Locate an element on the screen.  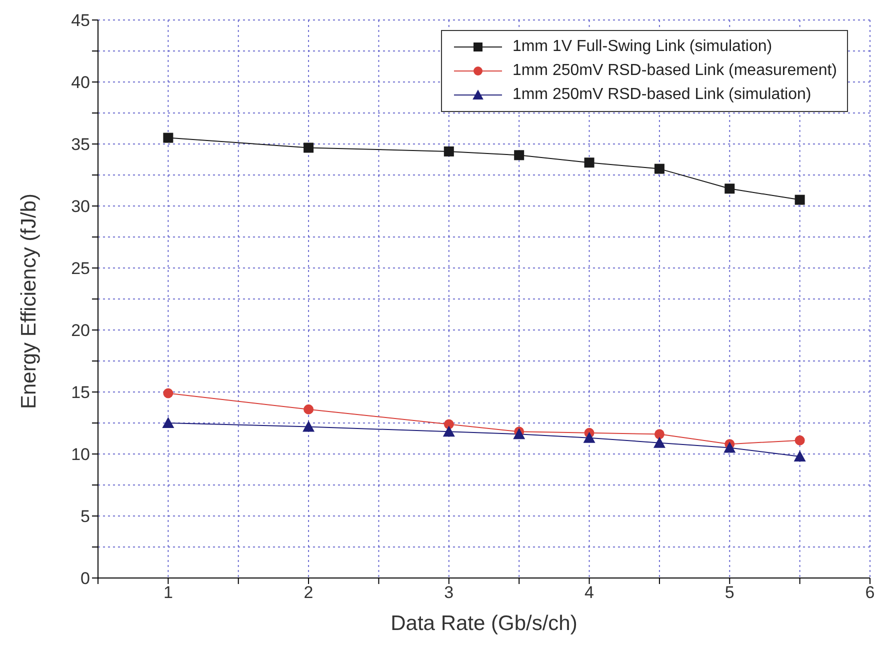
y-tick-label: 20 is located at coordinates (80, 330).